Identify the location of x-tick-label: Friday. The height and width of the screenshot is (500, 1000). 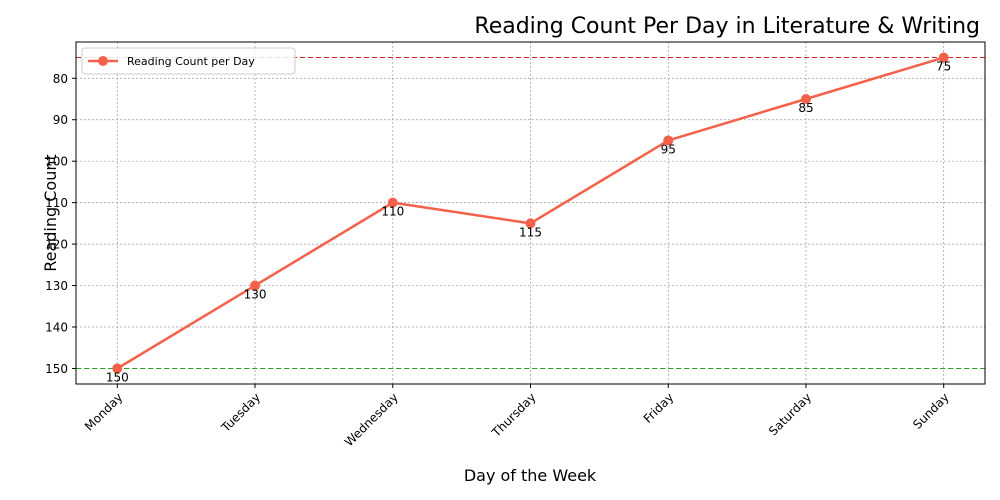
(659, 408).